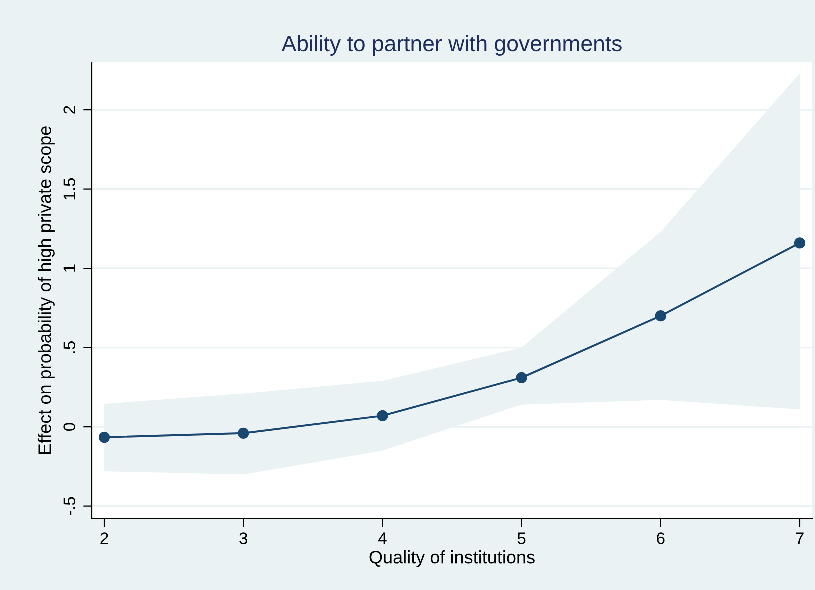 The width and height of the screenshot is (815, 590). I want to click on y-tick-label: 0, so click(70, 427).